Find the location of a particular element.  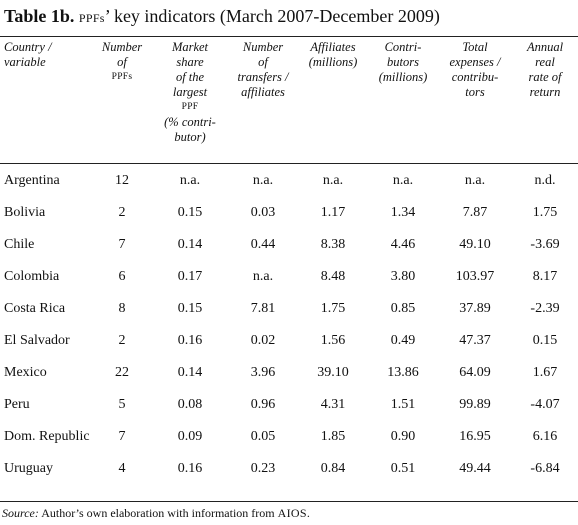

cell-return: 1.75 is located at coordinates (545, 212).